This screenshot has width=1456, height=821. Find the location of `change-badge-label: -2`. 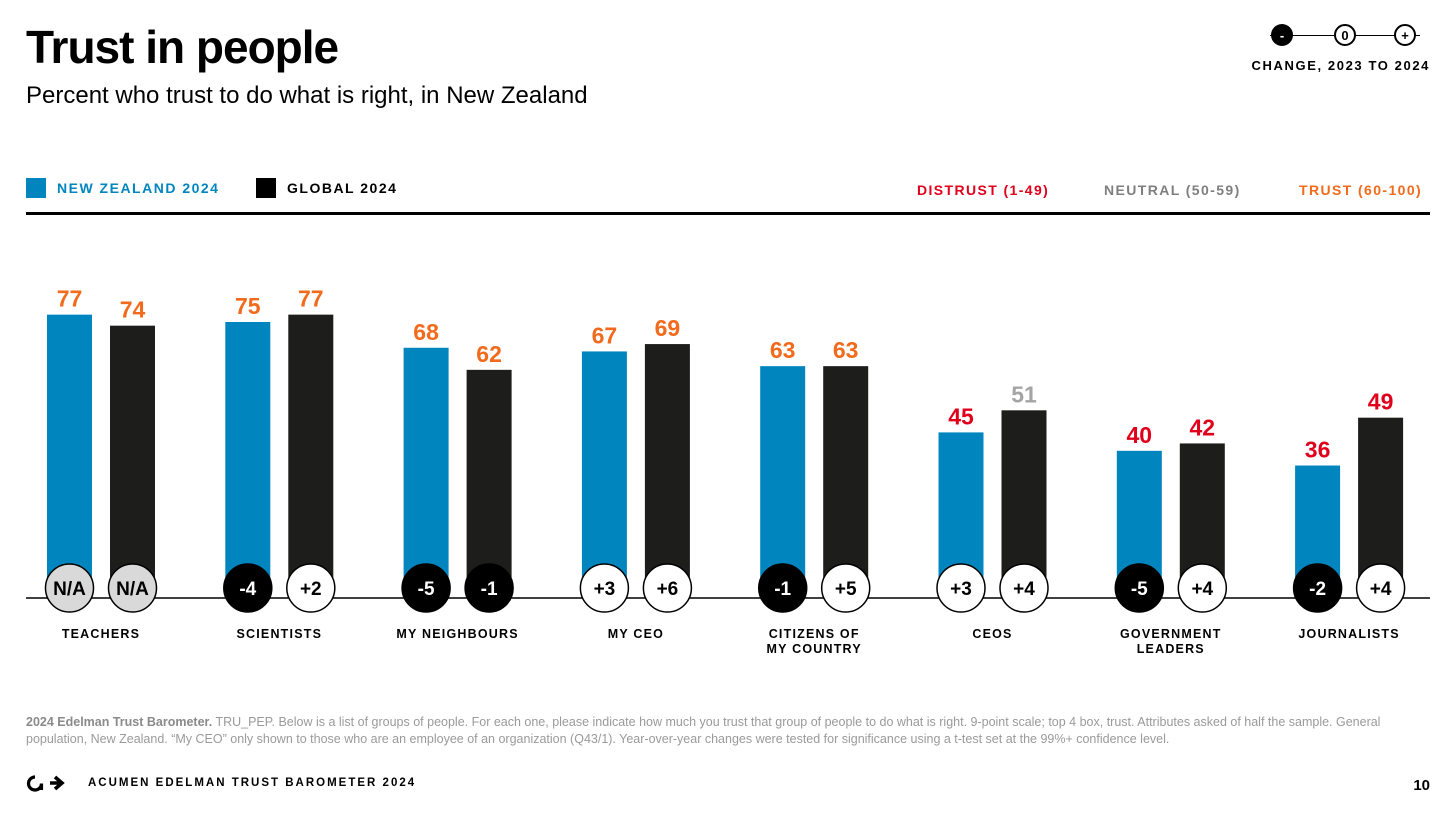

change-badge-label: -2 is located at coordinates (1317, 589).